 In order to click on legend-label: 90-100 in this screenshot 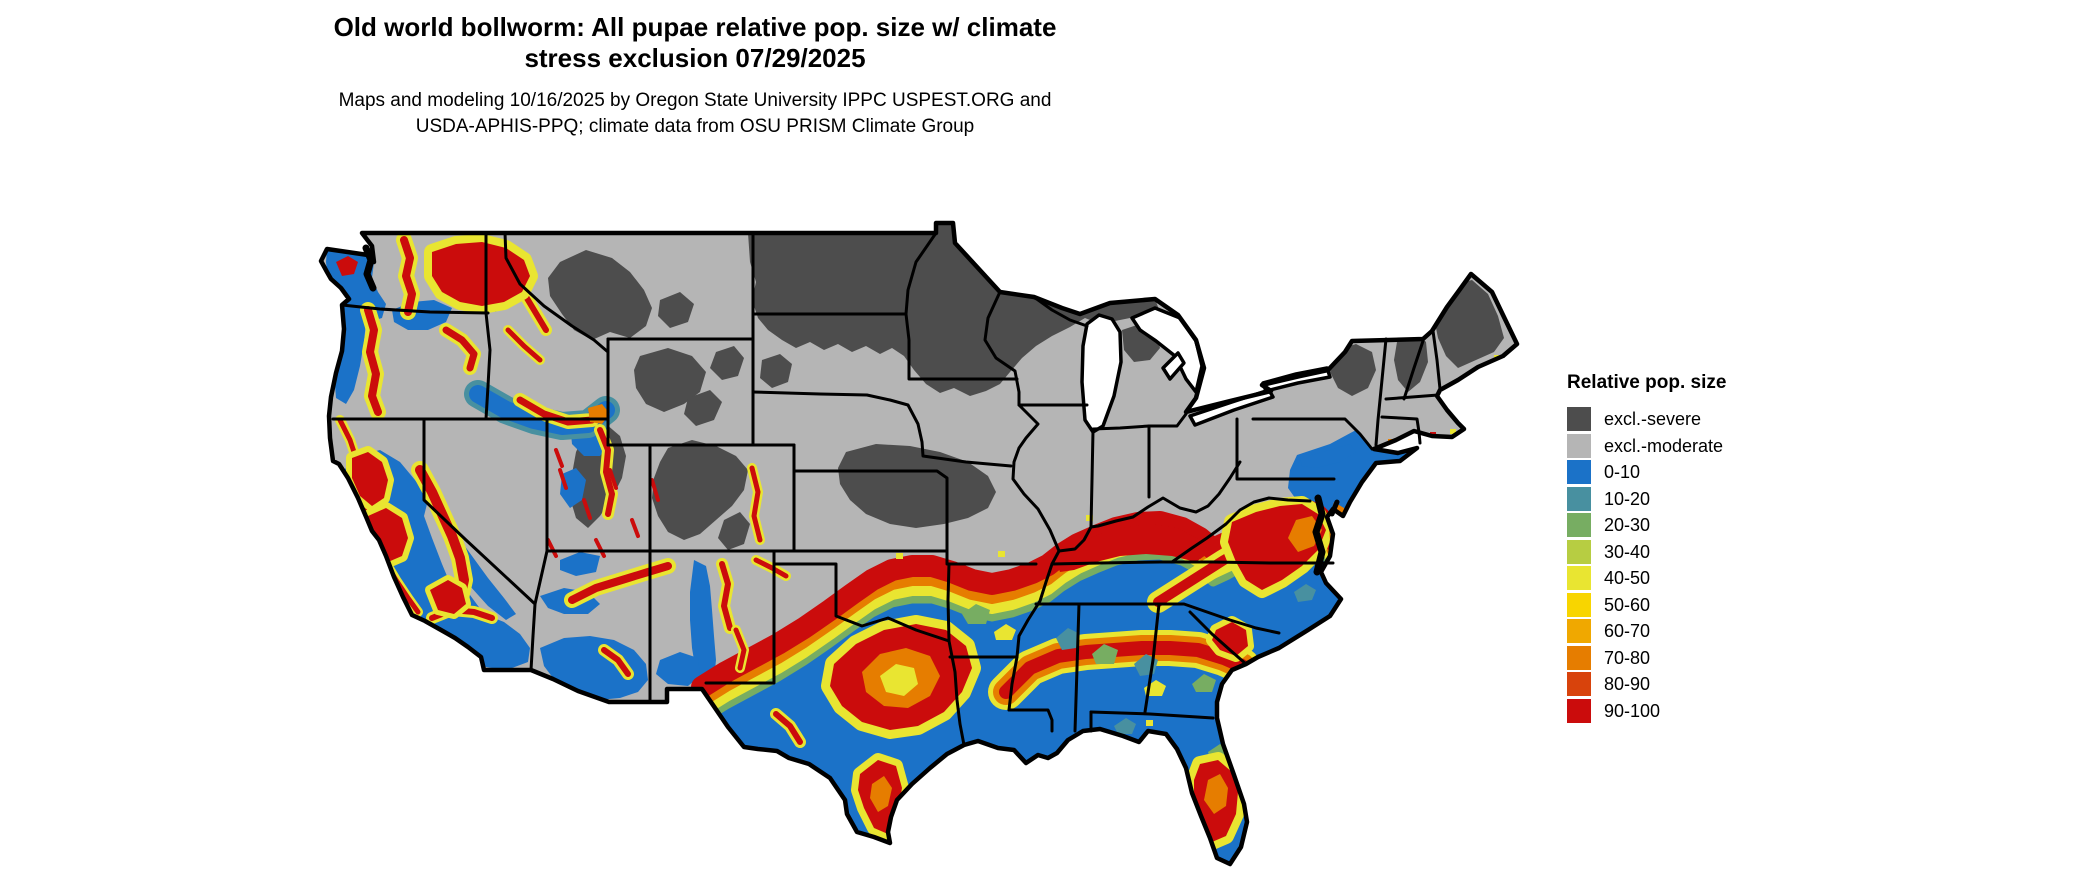, I will do `click(1632, 710)`.